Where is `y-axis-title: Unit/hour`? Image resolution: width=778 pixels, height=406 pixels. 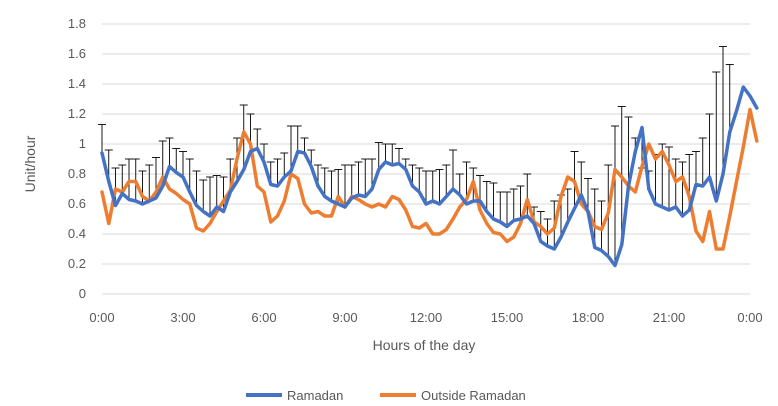
y-axis-title: Unit/hour is located at coordinates (30, 163).